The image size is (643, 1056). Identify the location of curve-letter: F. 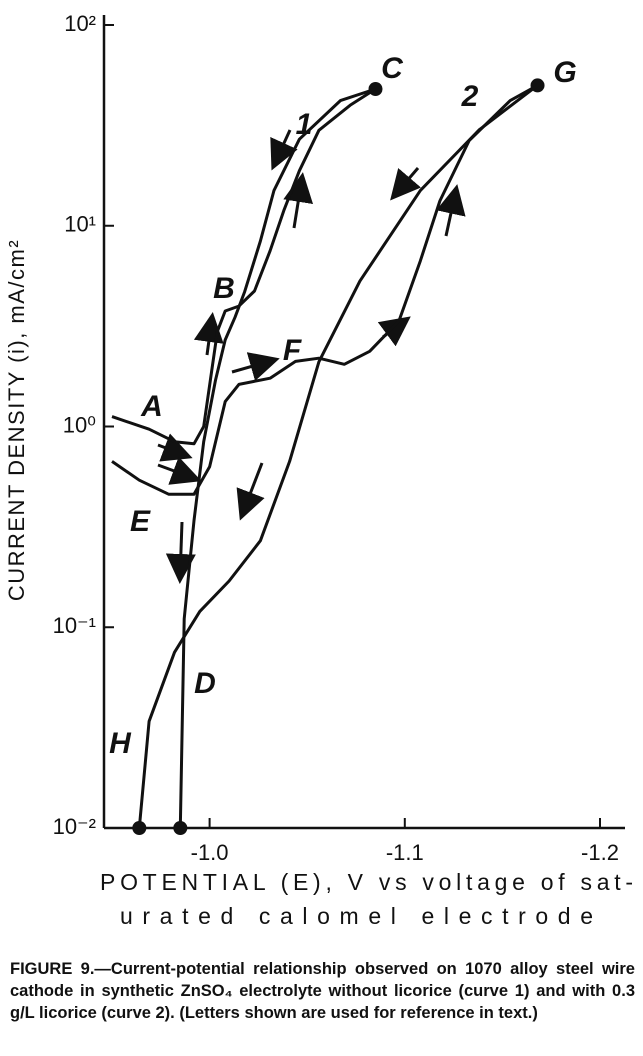
(292, 350).